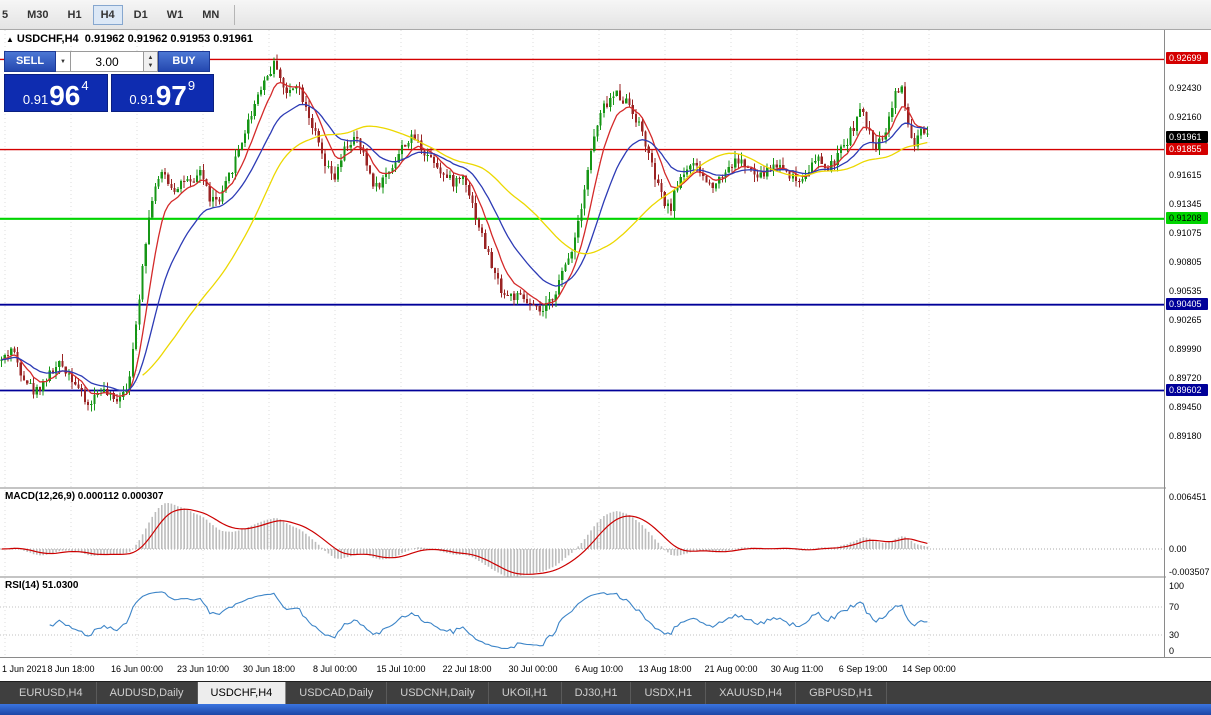  What do you see at coordinates (401, 669) in the screenshot?
I see `time-axis-label: 15 Jul 10:00` at bounding box center [401, 669].